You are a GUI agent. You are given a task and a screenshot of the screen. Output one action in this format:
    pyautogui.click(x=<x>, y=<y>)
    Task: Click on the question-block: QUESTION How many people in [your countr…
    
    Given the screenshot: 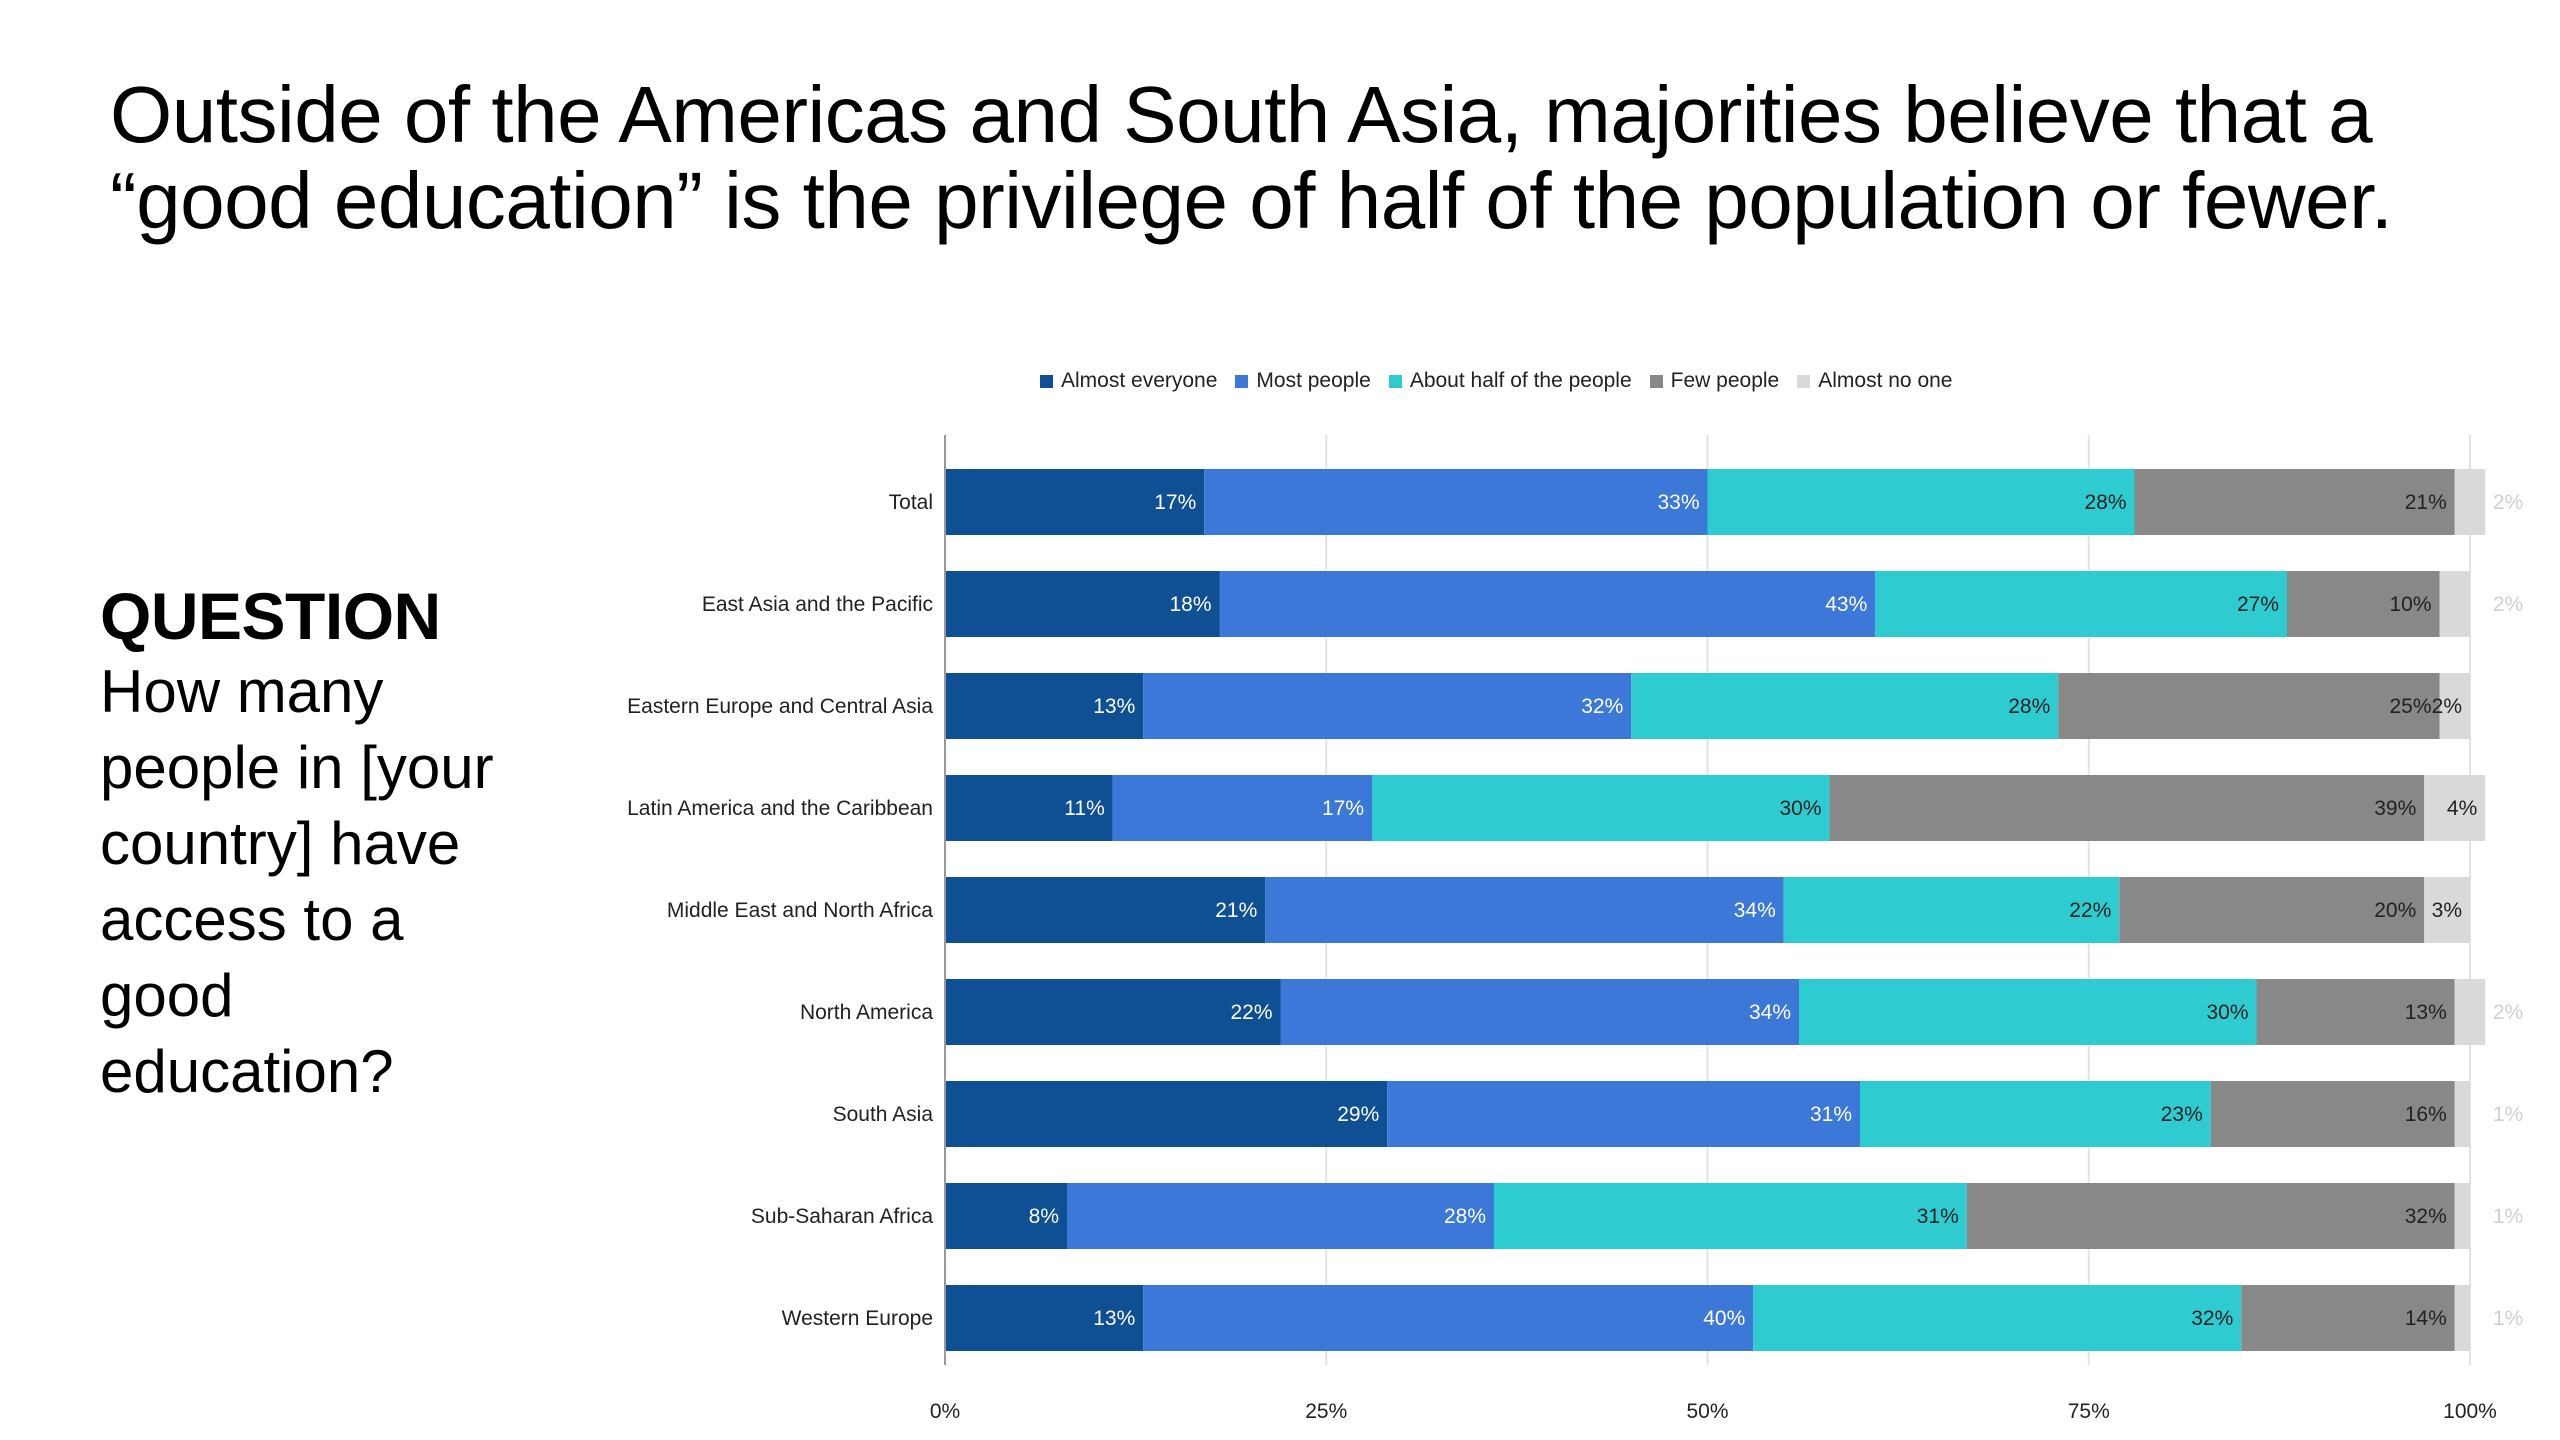 What is the action you would take?
    pyautogui.click(x=330, y=844)
    